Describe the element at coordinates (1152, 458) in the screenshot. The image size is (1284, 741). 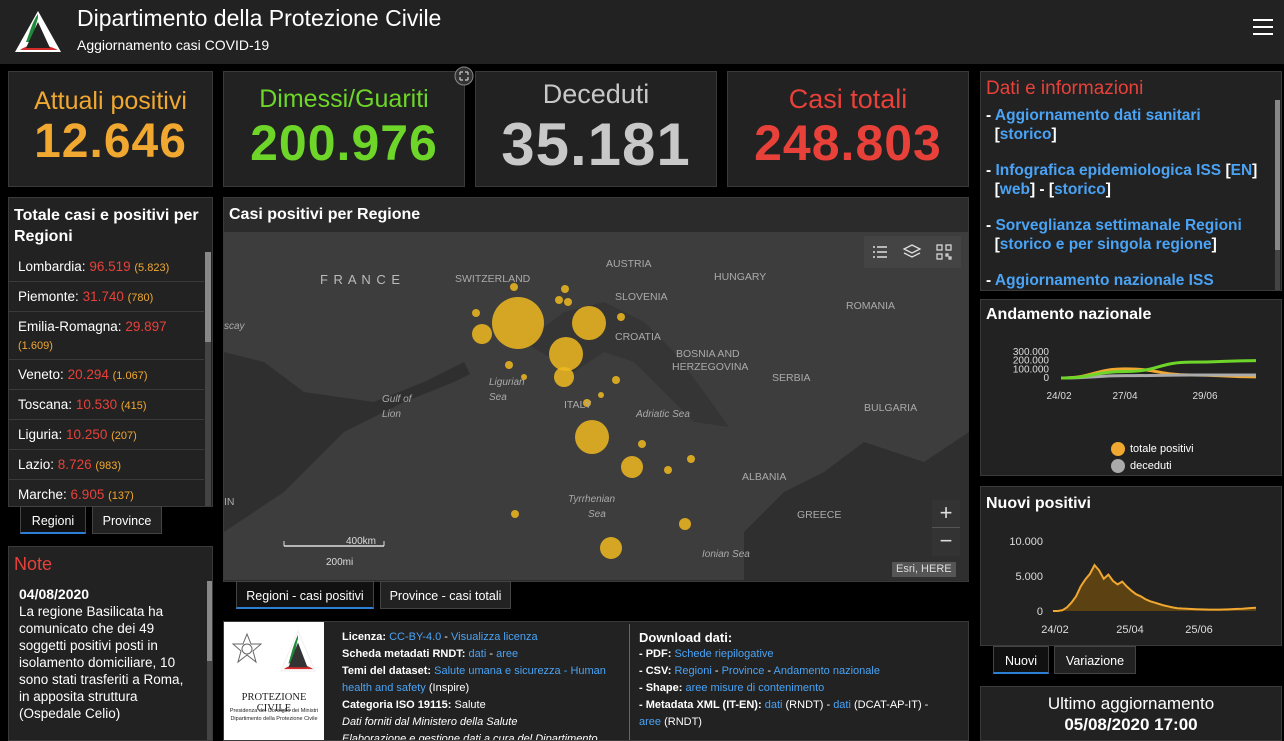
I see `trend-legend: totale positivi deceduti` at that location.